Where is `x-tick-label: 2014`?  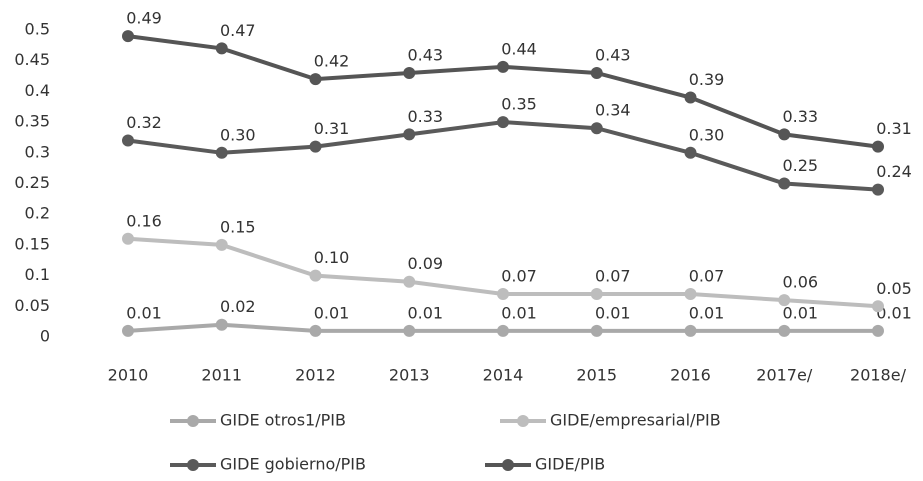
x-tick-label: 2014 is located at coordinates (503, 375).